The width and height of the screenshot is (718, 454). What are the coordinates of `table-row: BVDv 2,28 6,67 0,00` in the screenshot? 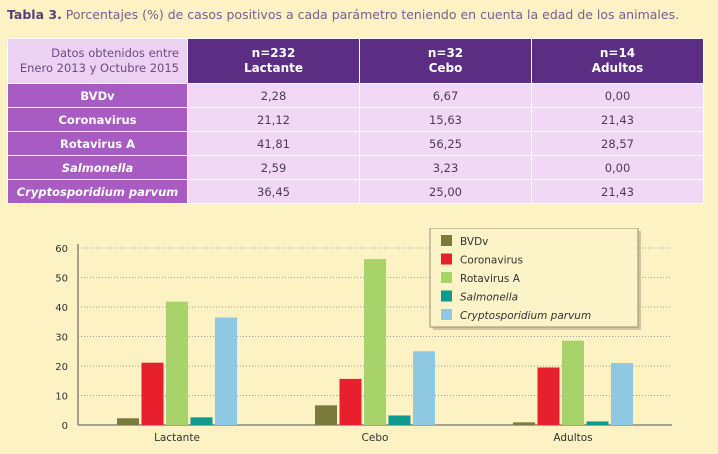 It's located at (355, 95).